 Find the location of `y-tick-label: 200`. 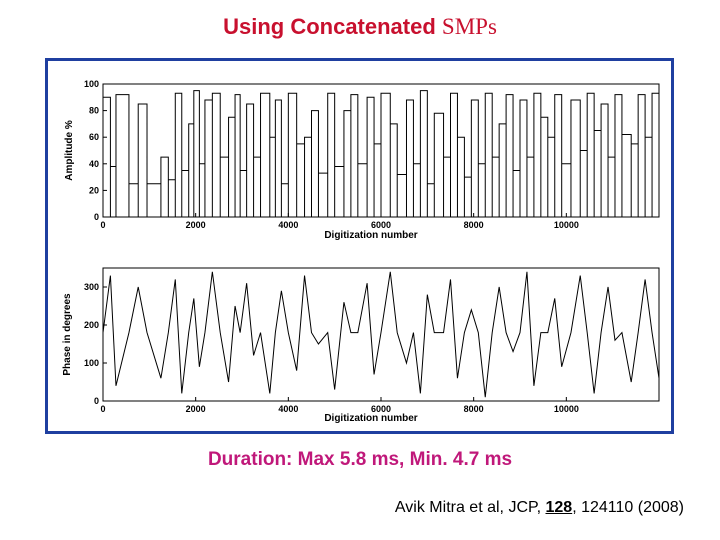

y-tick-label: 200 is located at coordinates (91, 325).